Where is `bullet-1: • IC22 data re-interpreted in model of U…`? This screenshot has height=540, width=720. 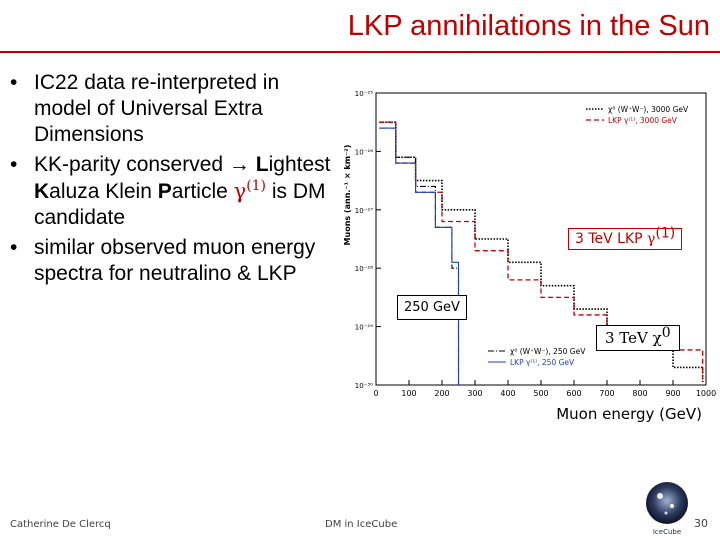
bullet-1: • IC22 data re-interpreted in model of U… is located at coordinates (173, 109).